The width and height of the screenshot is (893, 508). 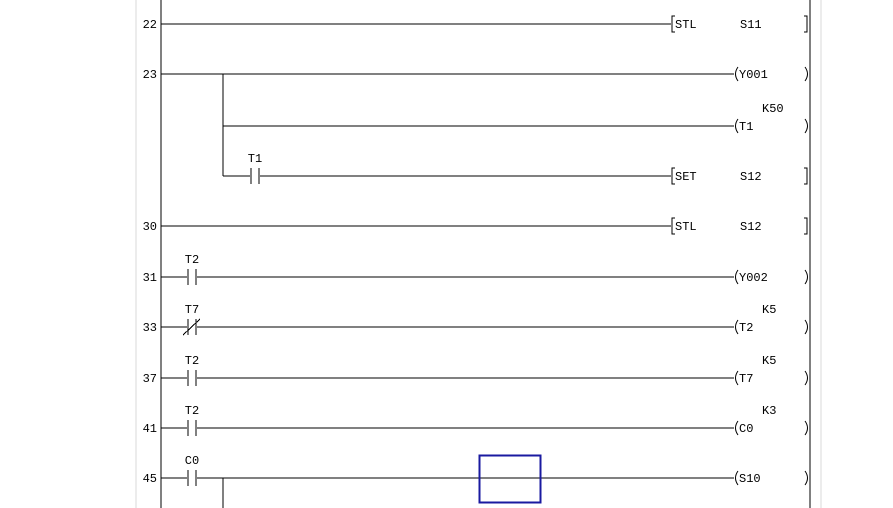 What do you see at coordinates (475, 370) in the screenshot?
I see `rung-37: 37 T2 T7 K5` at bounding box center [475, 370].